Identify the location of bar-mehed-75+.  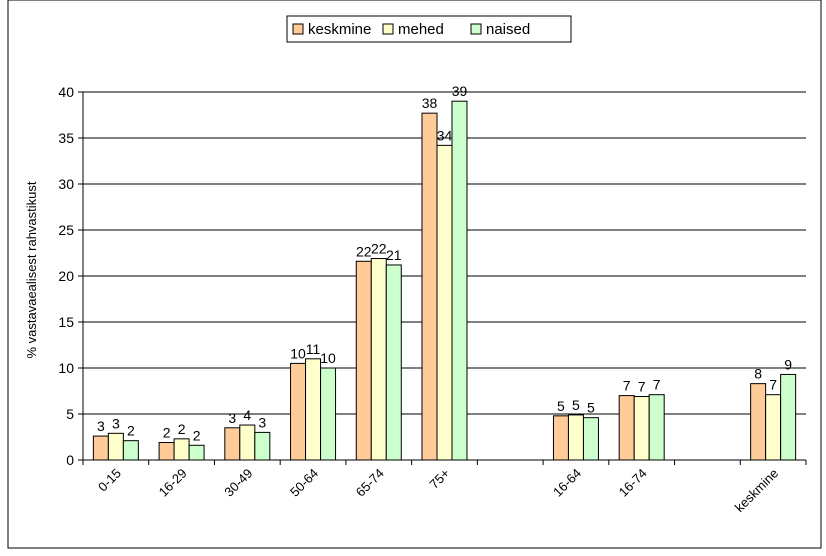
(444, 302).